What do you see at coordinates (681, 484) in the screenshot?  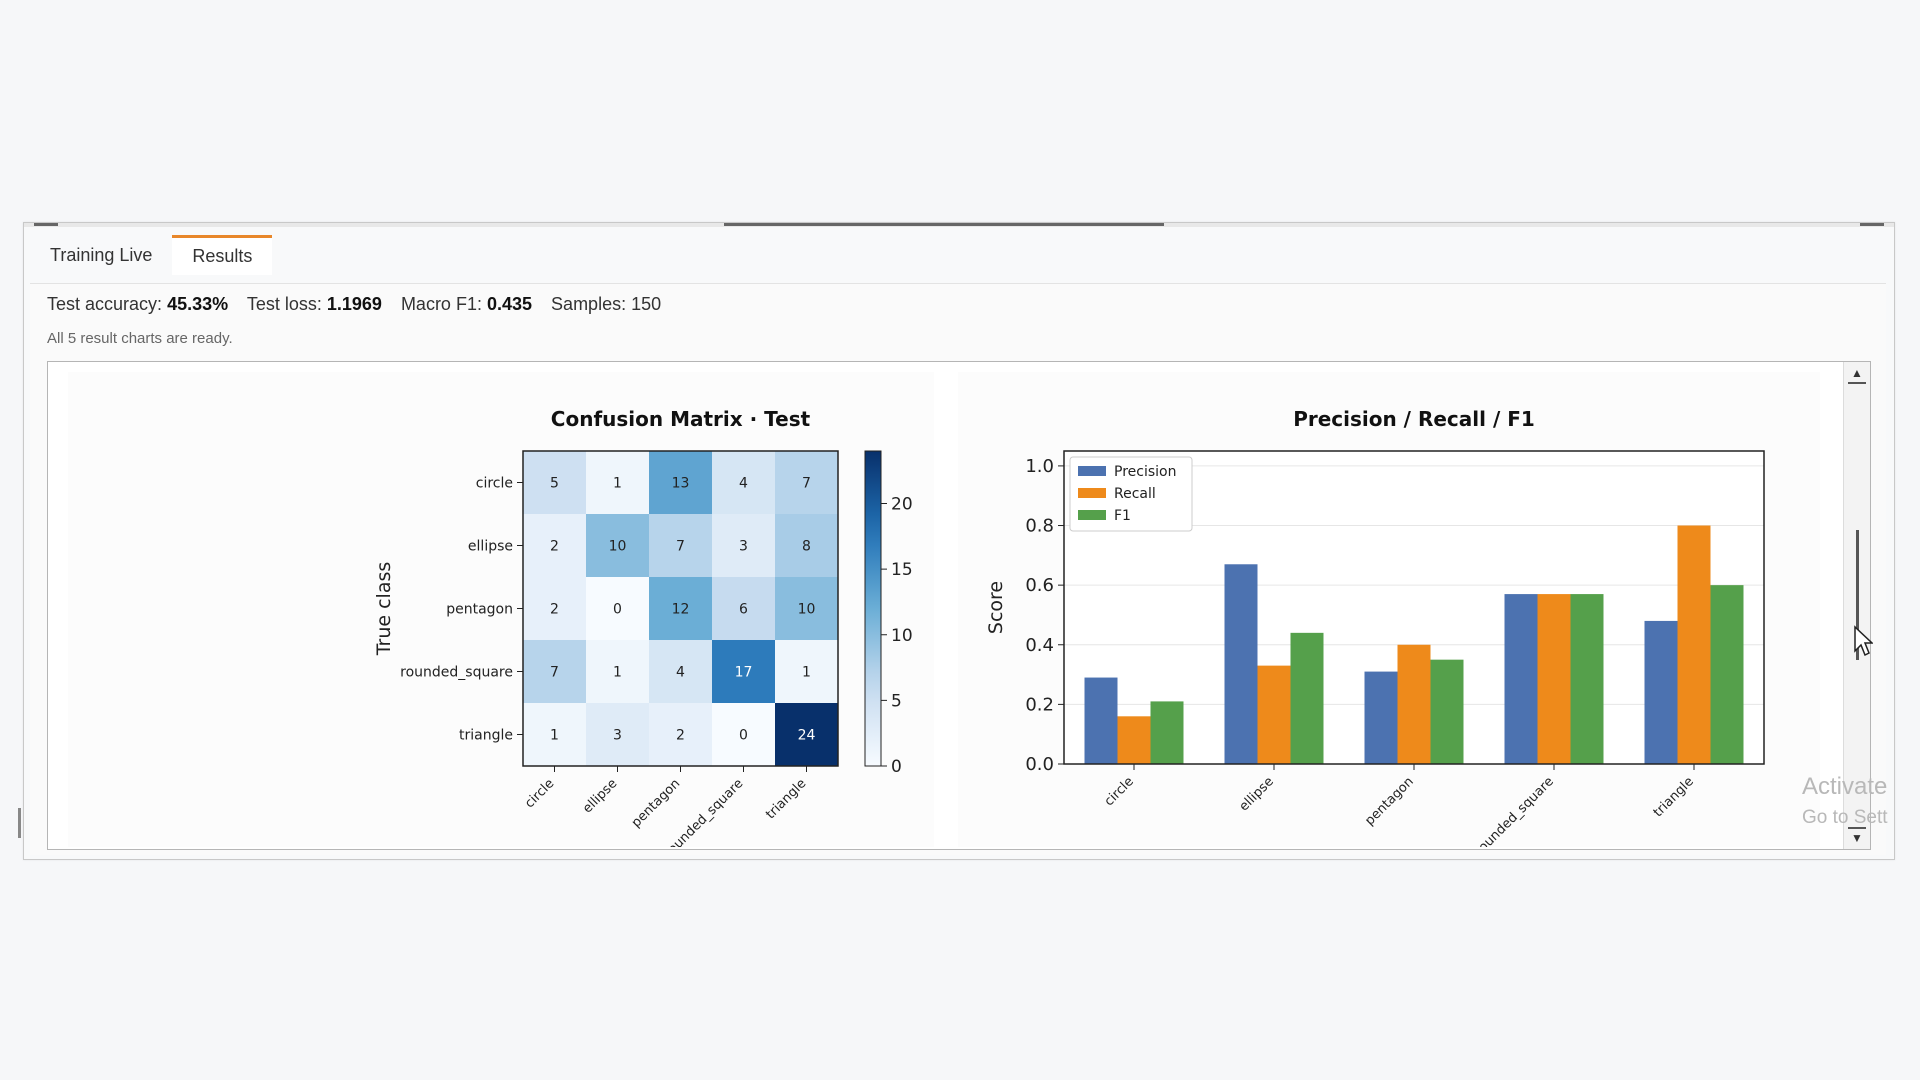 I see `cell-value: 13` at bounding box center [681, 484].